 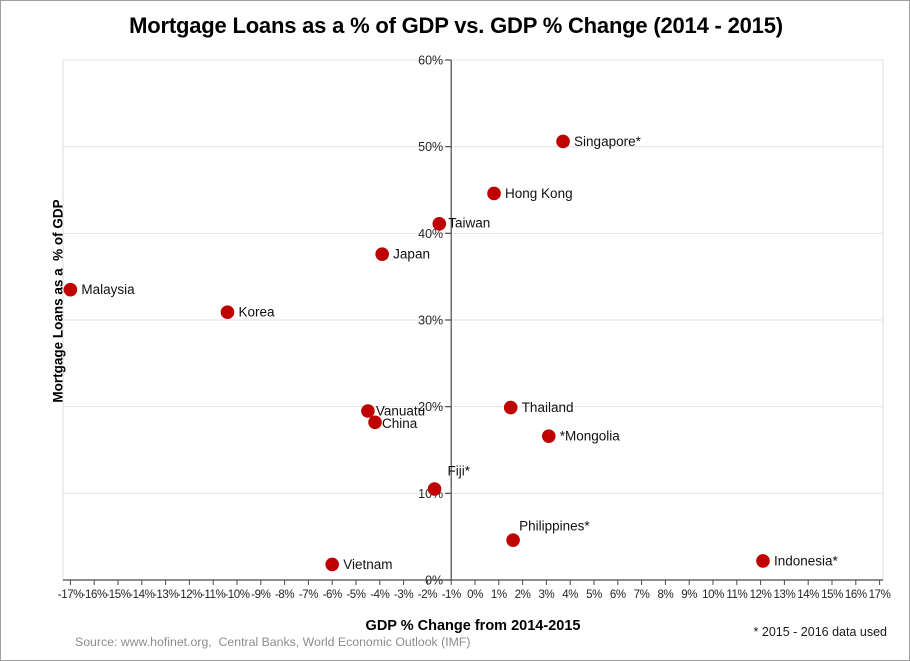 I want to click on data-point-china, so click(x=375, y=422).